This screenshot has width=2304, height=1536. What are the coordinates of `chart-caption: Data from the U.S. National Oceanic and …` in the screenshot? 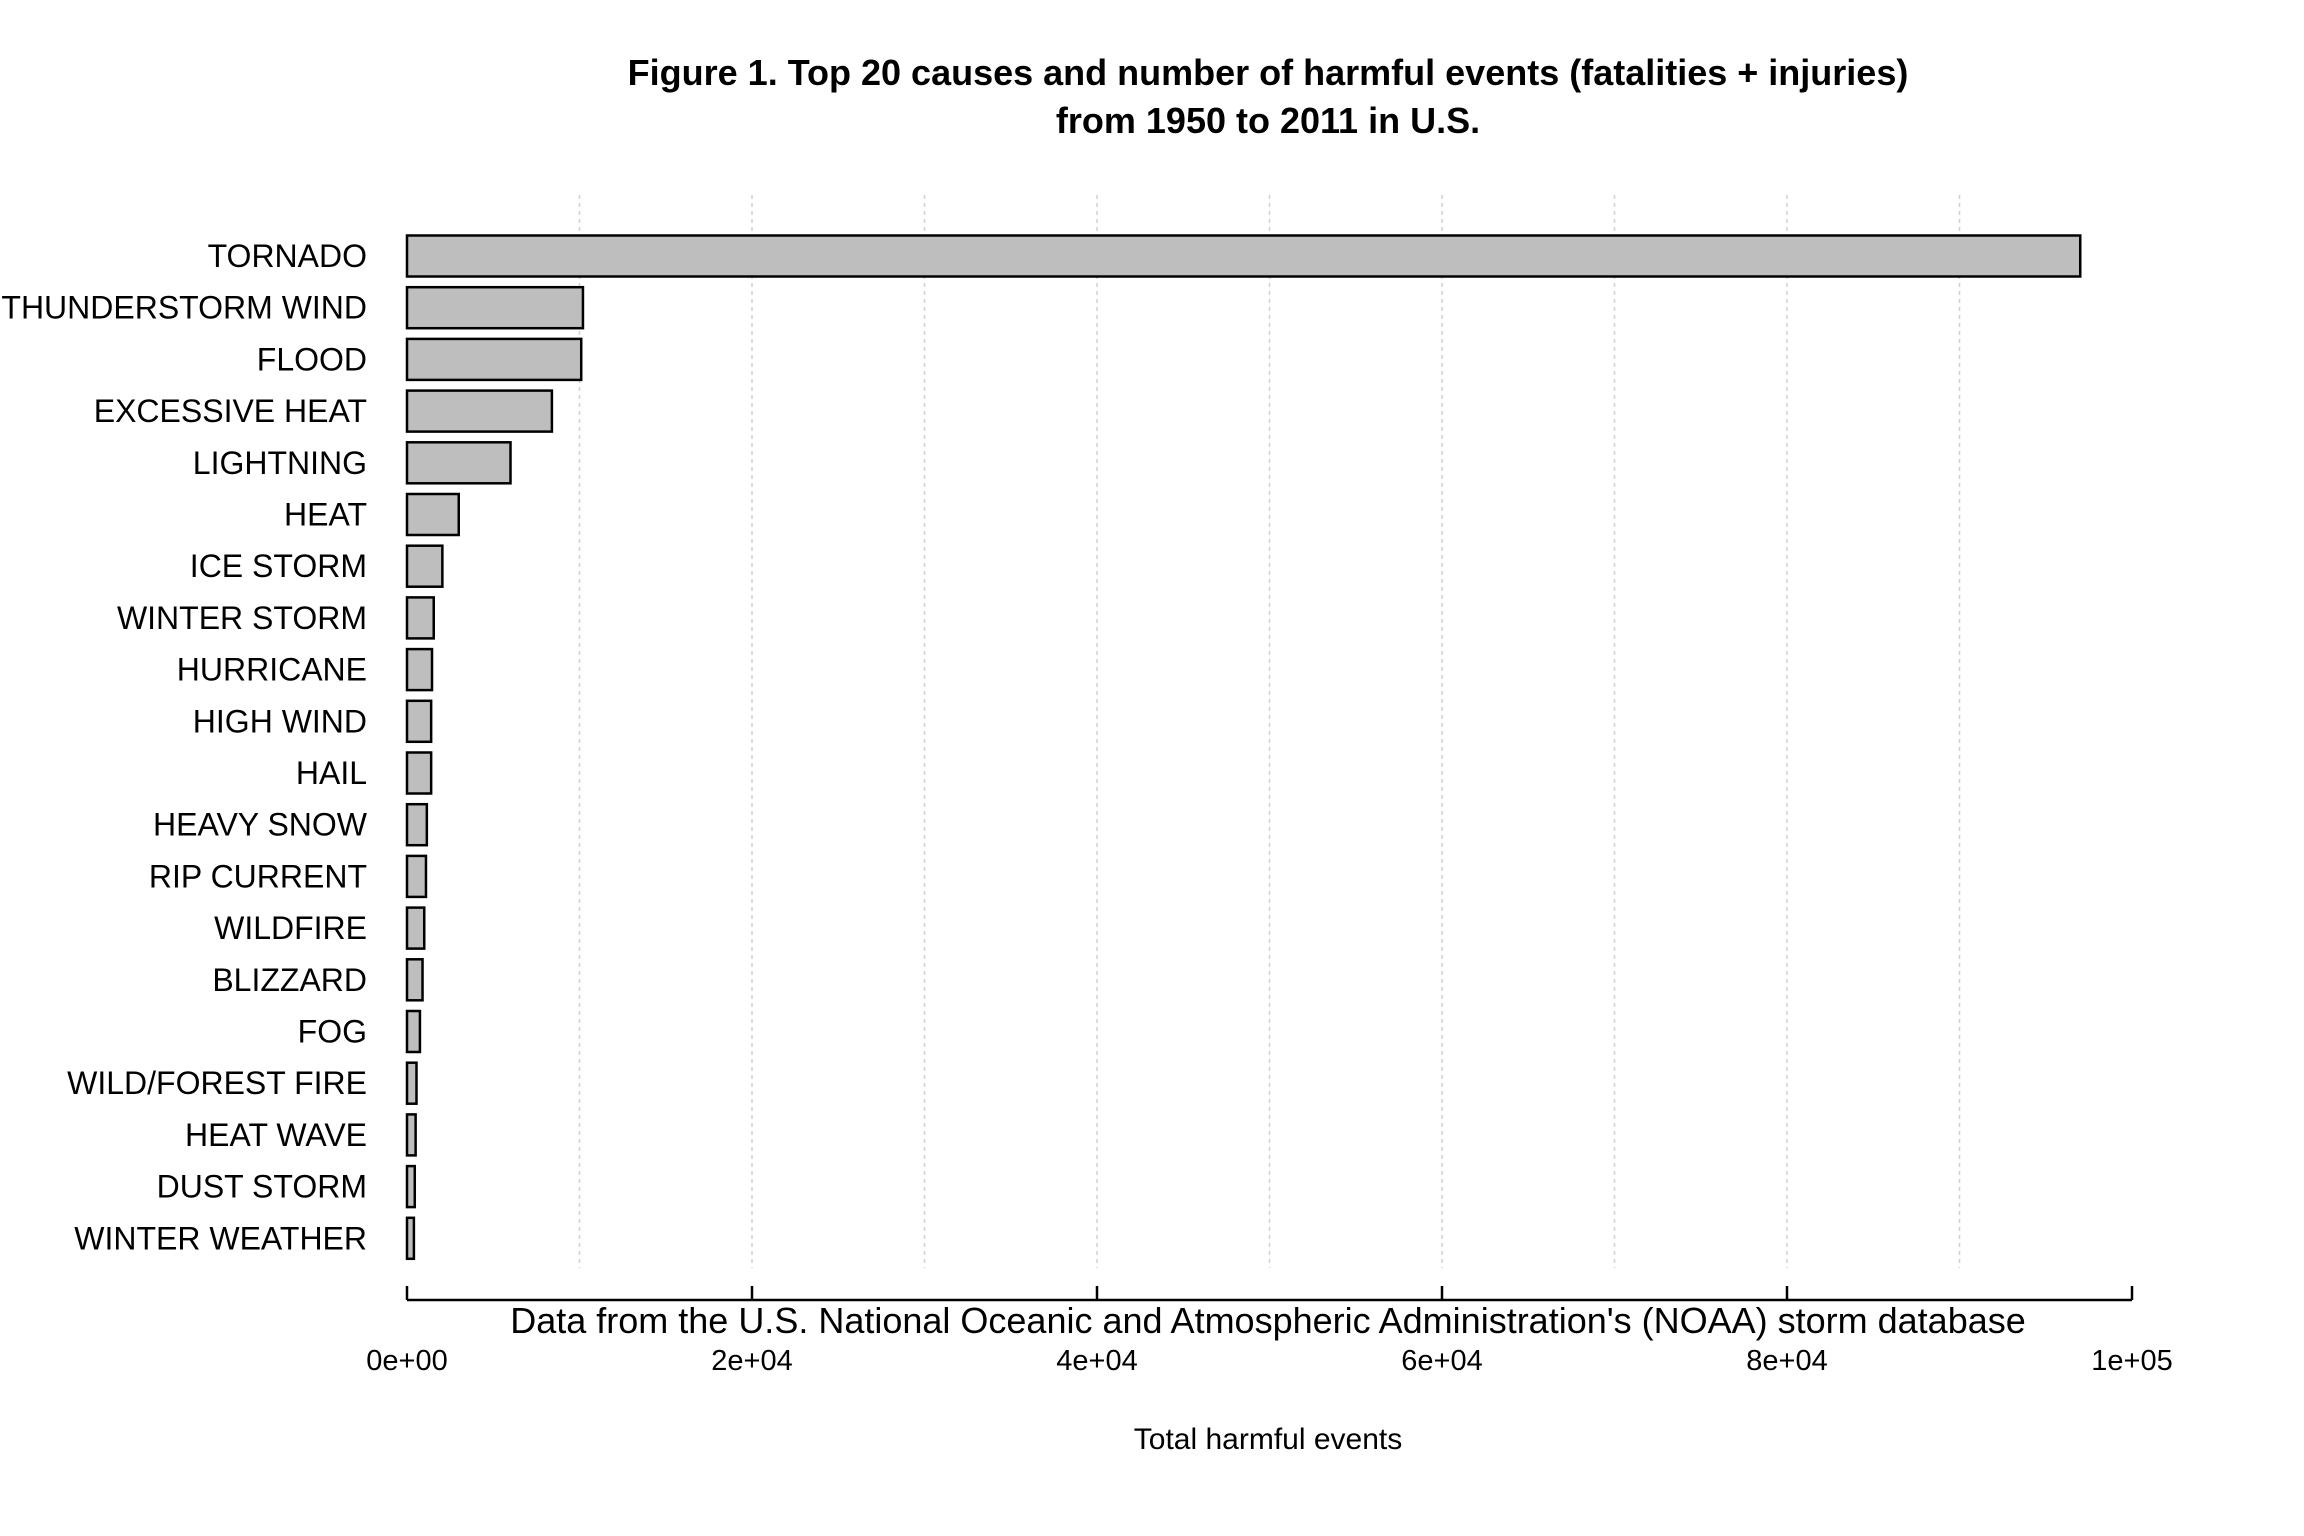 It's located at (1268, 1320).